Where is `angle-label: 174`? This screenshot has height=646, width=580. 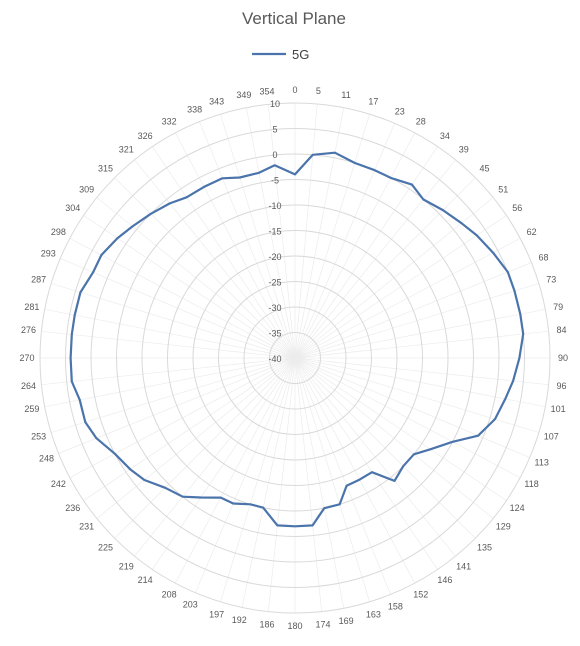
angle-label: 174 is located at coordinates (322, 625).